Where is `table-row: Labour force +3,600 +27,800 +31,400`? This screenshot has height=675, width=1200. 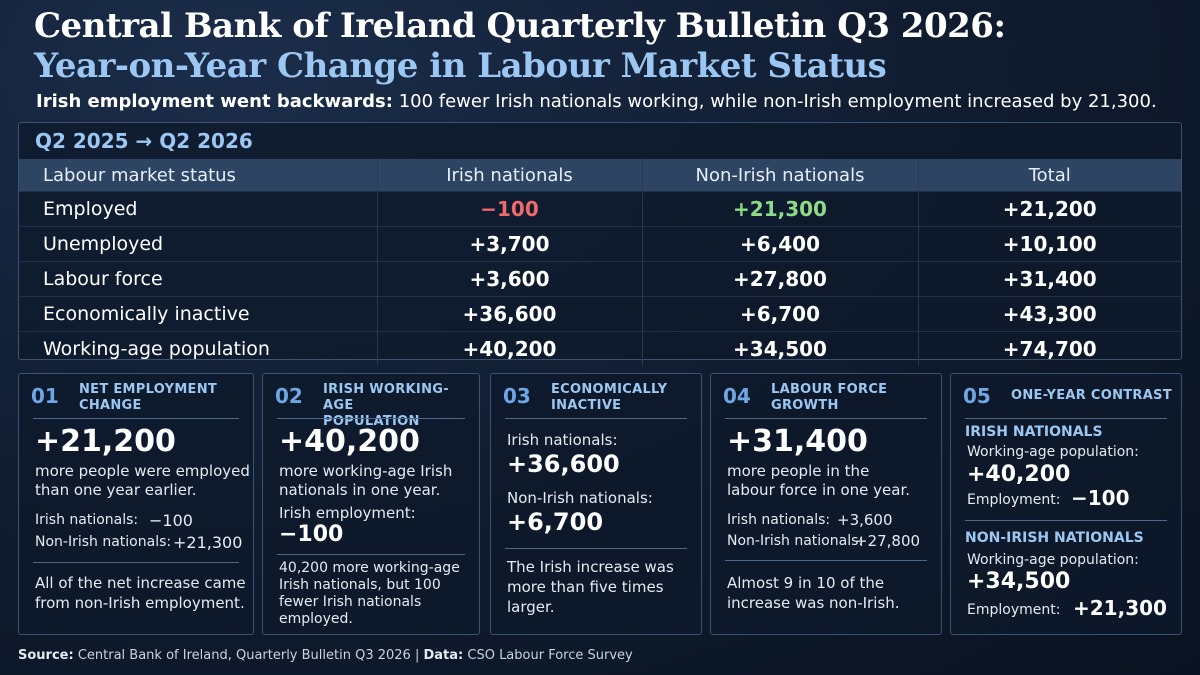 table-row: Labour force +3,600 +27,800 +31,400 is located at coordinates (600, 279).